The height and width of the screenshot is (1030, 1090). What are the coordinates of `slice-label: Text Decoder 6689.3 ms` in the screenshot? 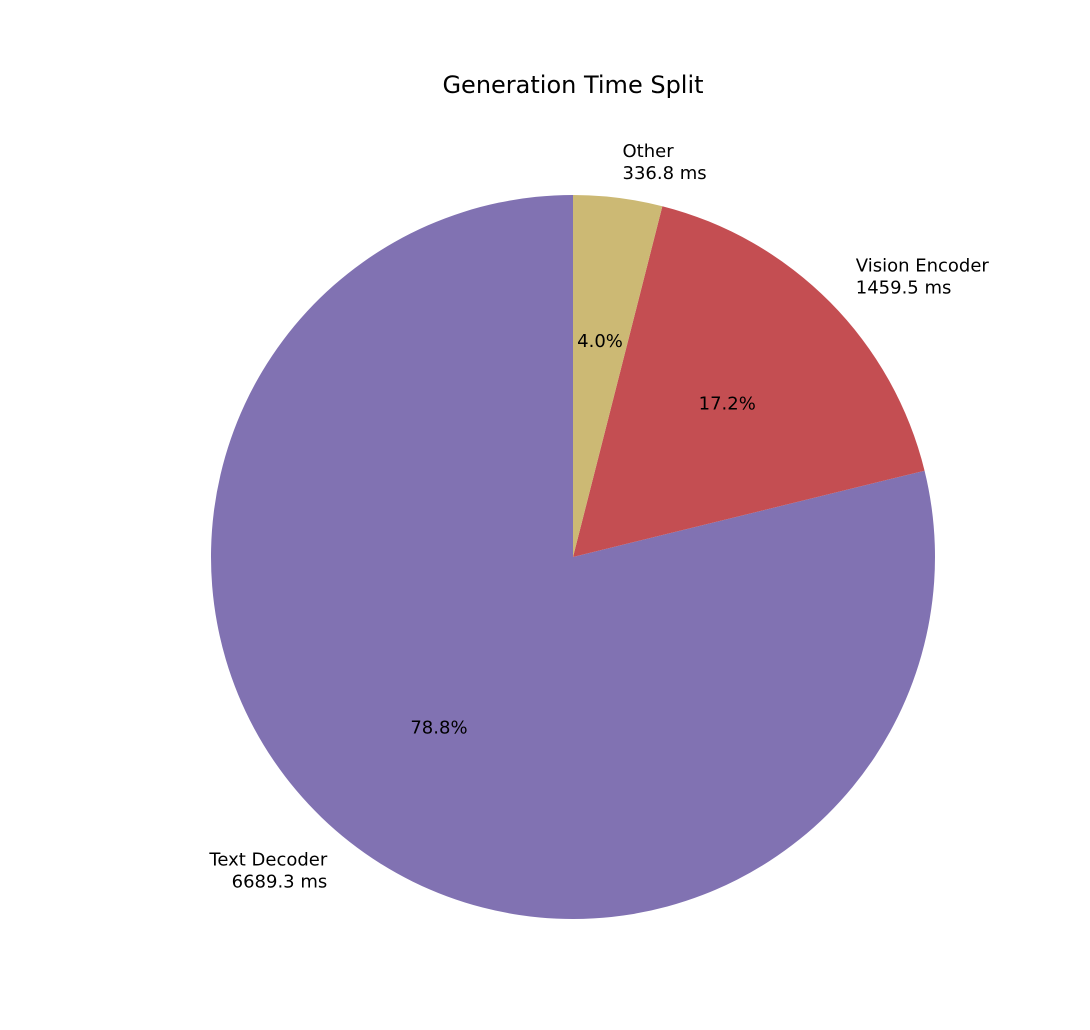 It's located at (267, 870).